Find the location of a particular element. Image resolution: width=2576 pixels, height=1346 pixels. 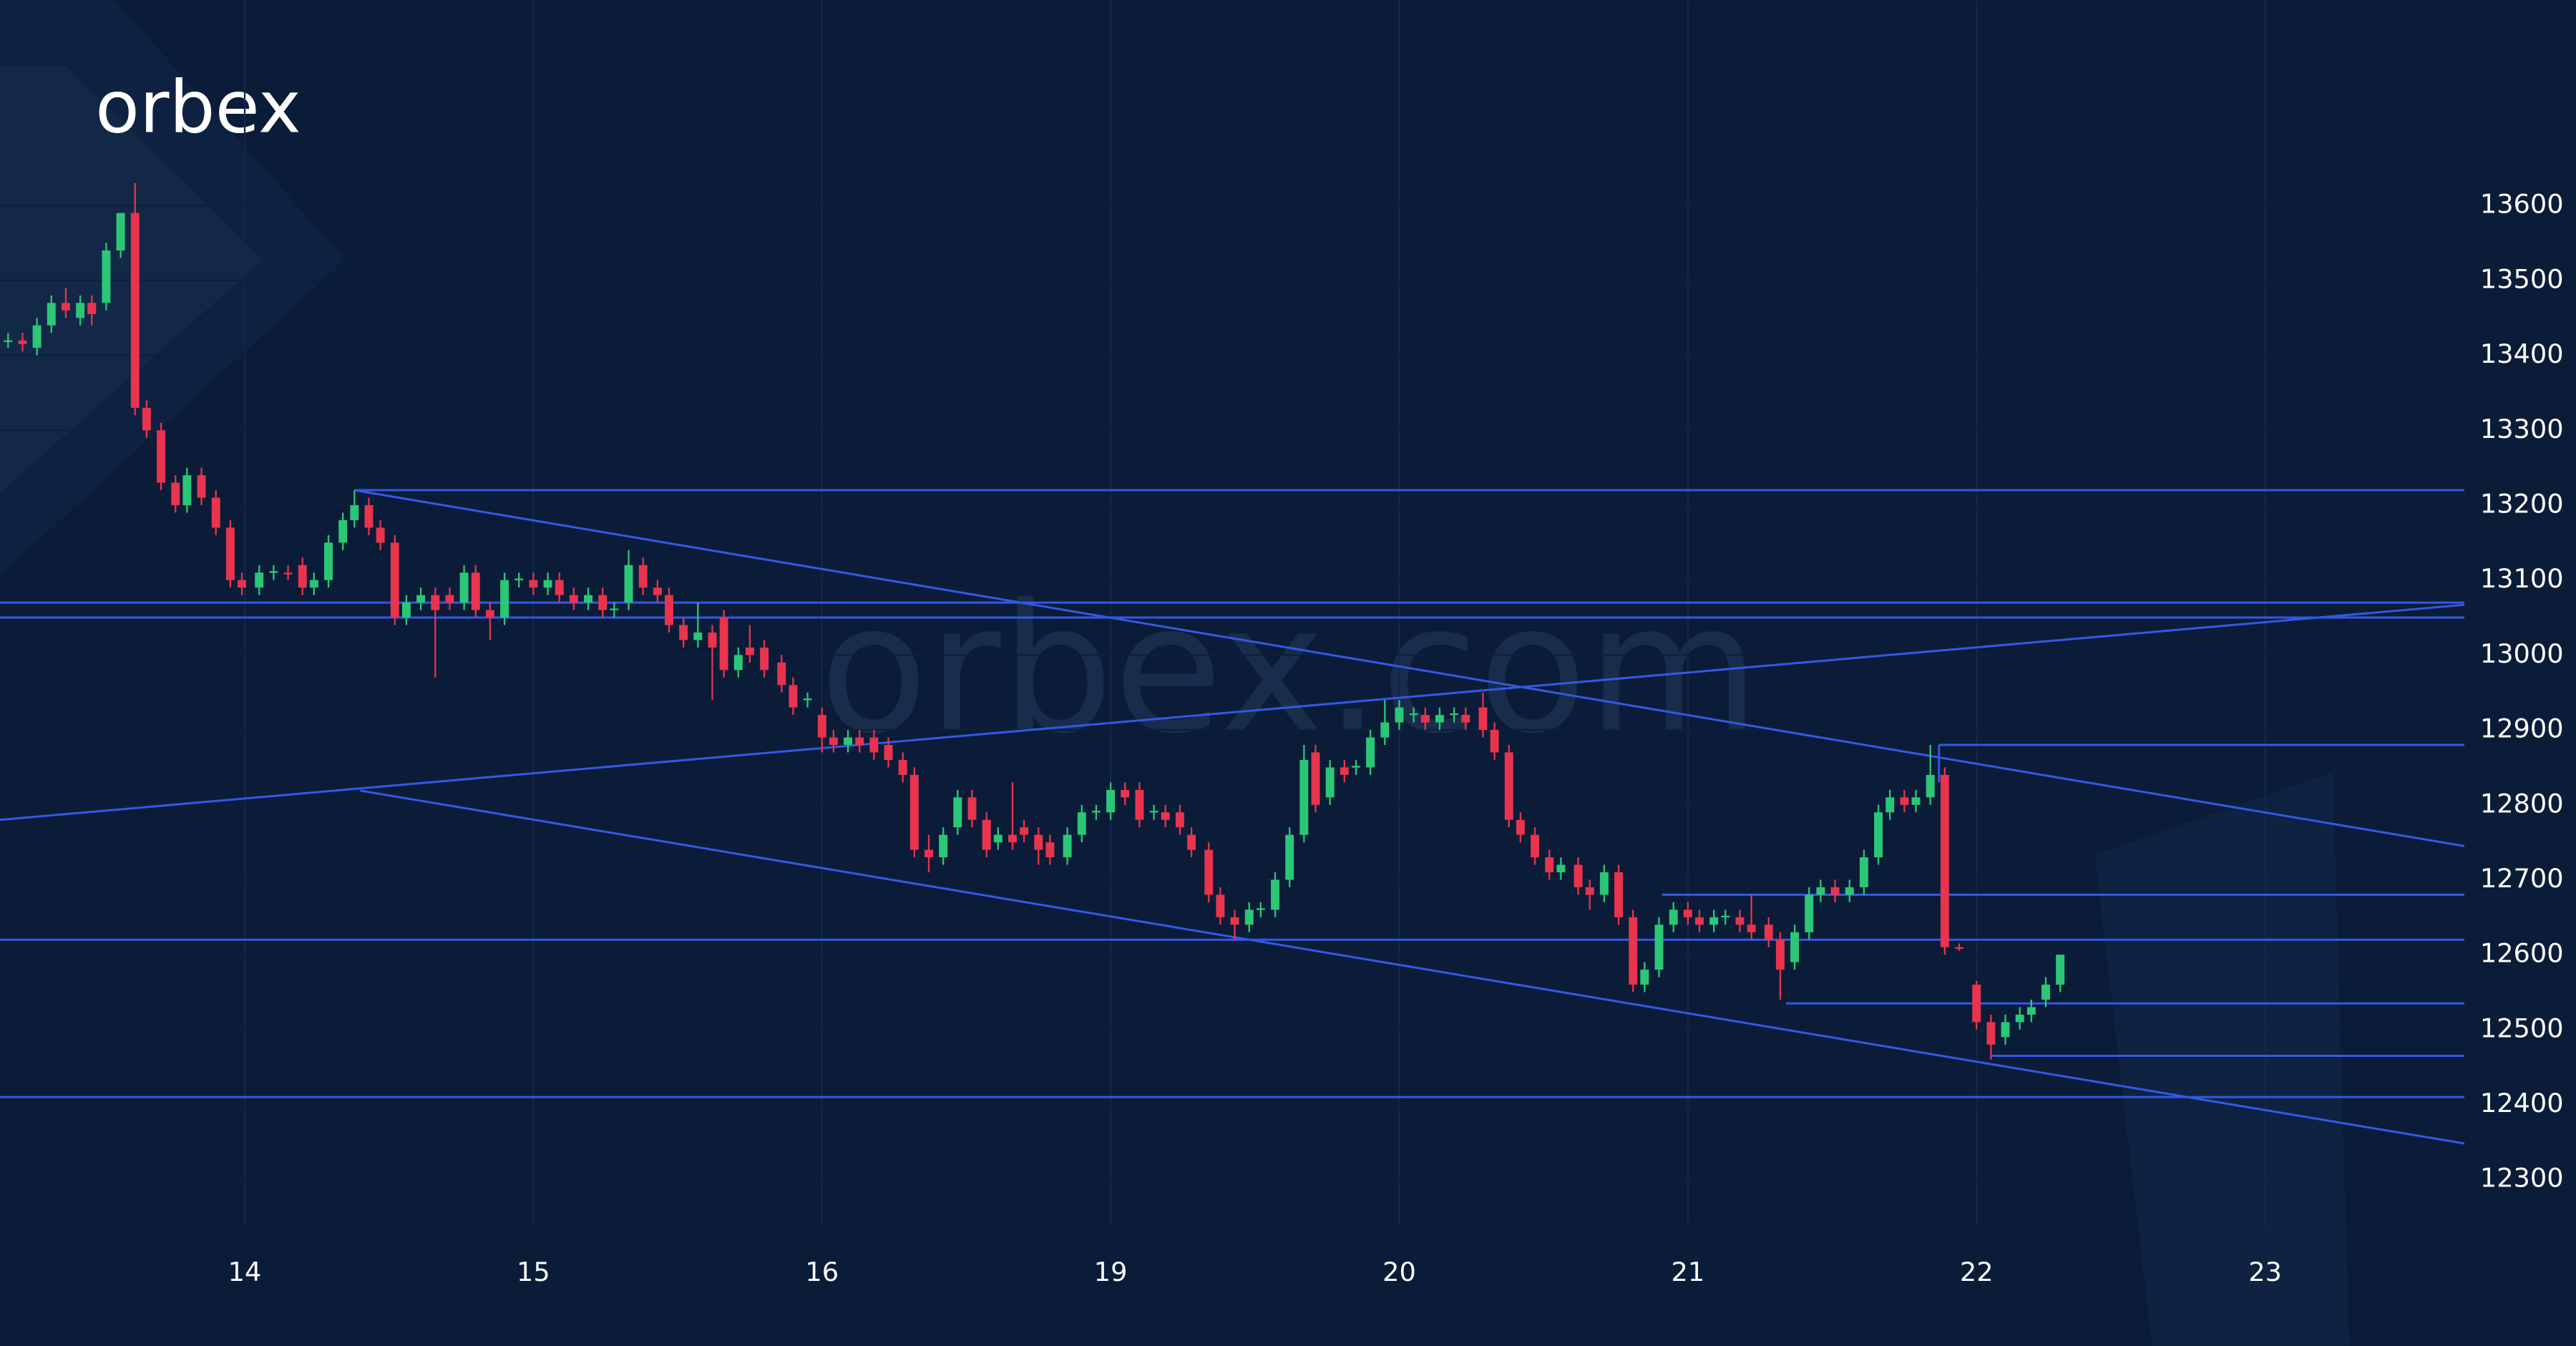

y-tick-label: 13400 is located at coordinates (2522, 353).